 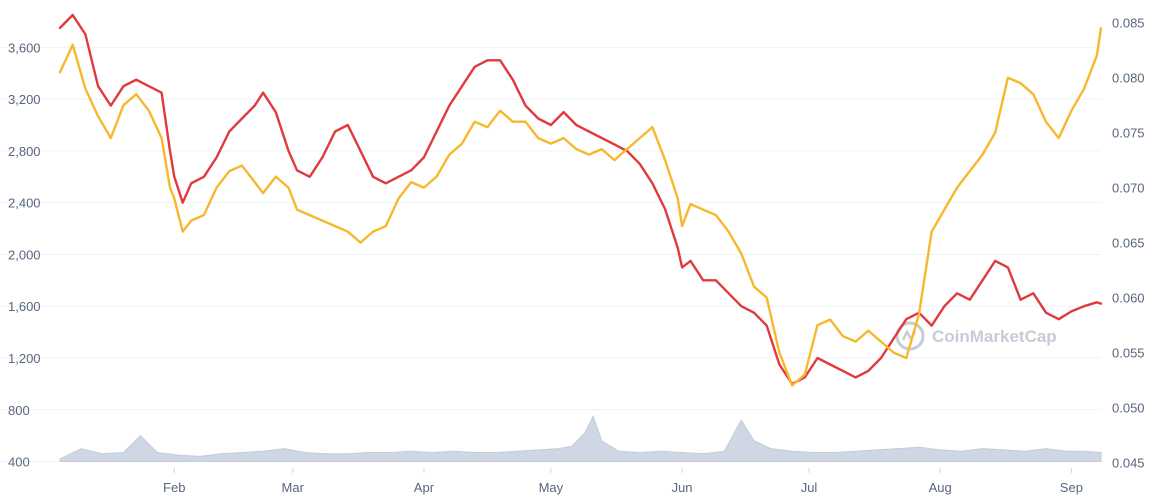 What do you see at coordinates (940, 487) in the screenshot?
I see `x-axis-tick-label: Aug` at bounding box center [940, 487].